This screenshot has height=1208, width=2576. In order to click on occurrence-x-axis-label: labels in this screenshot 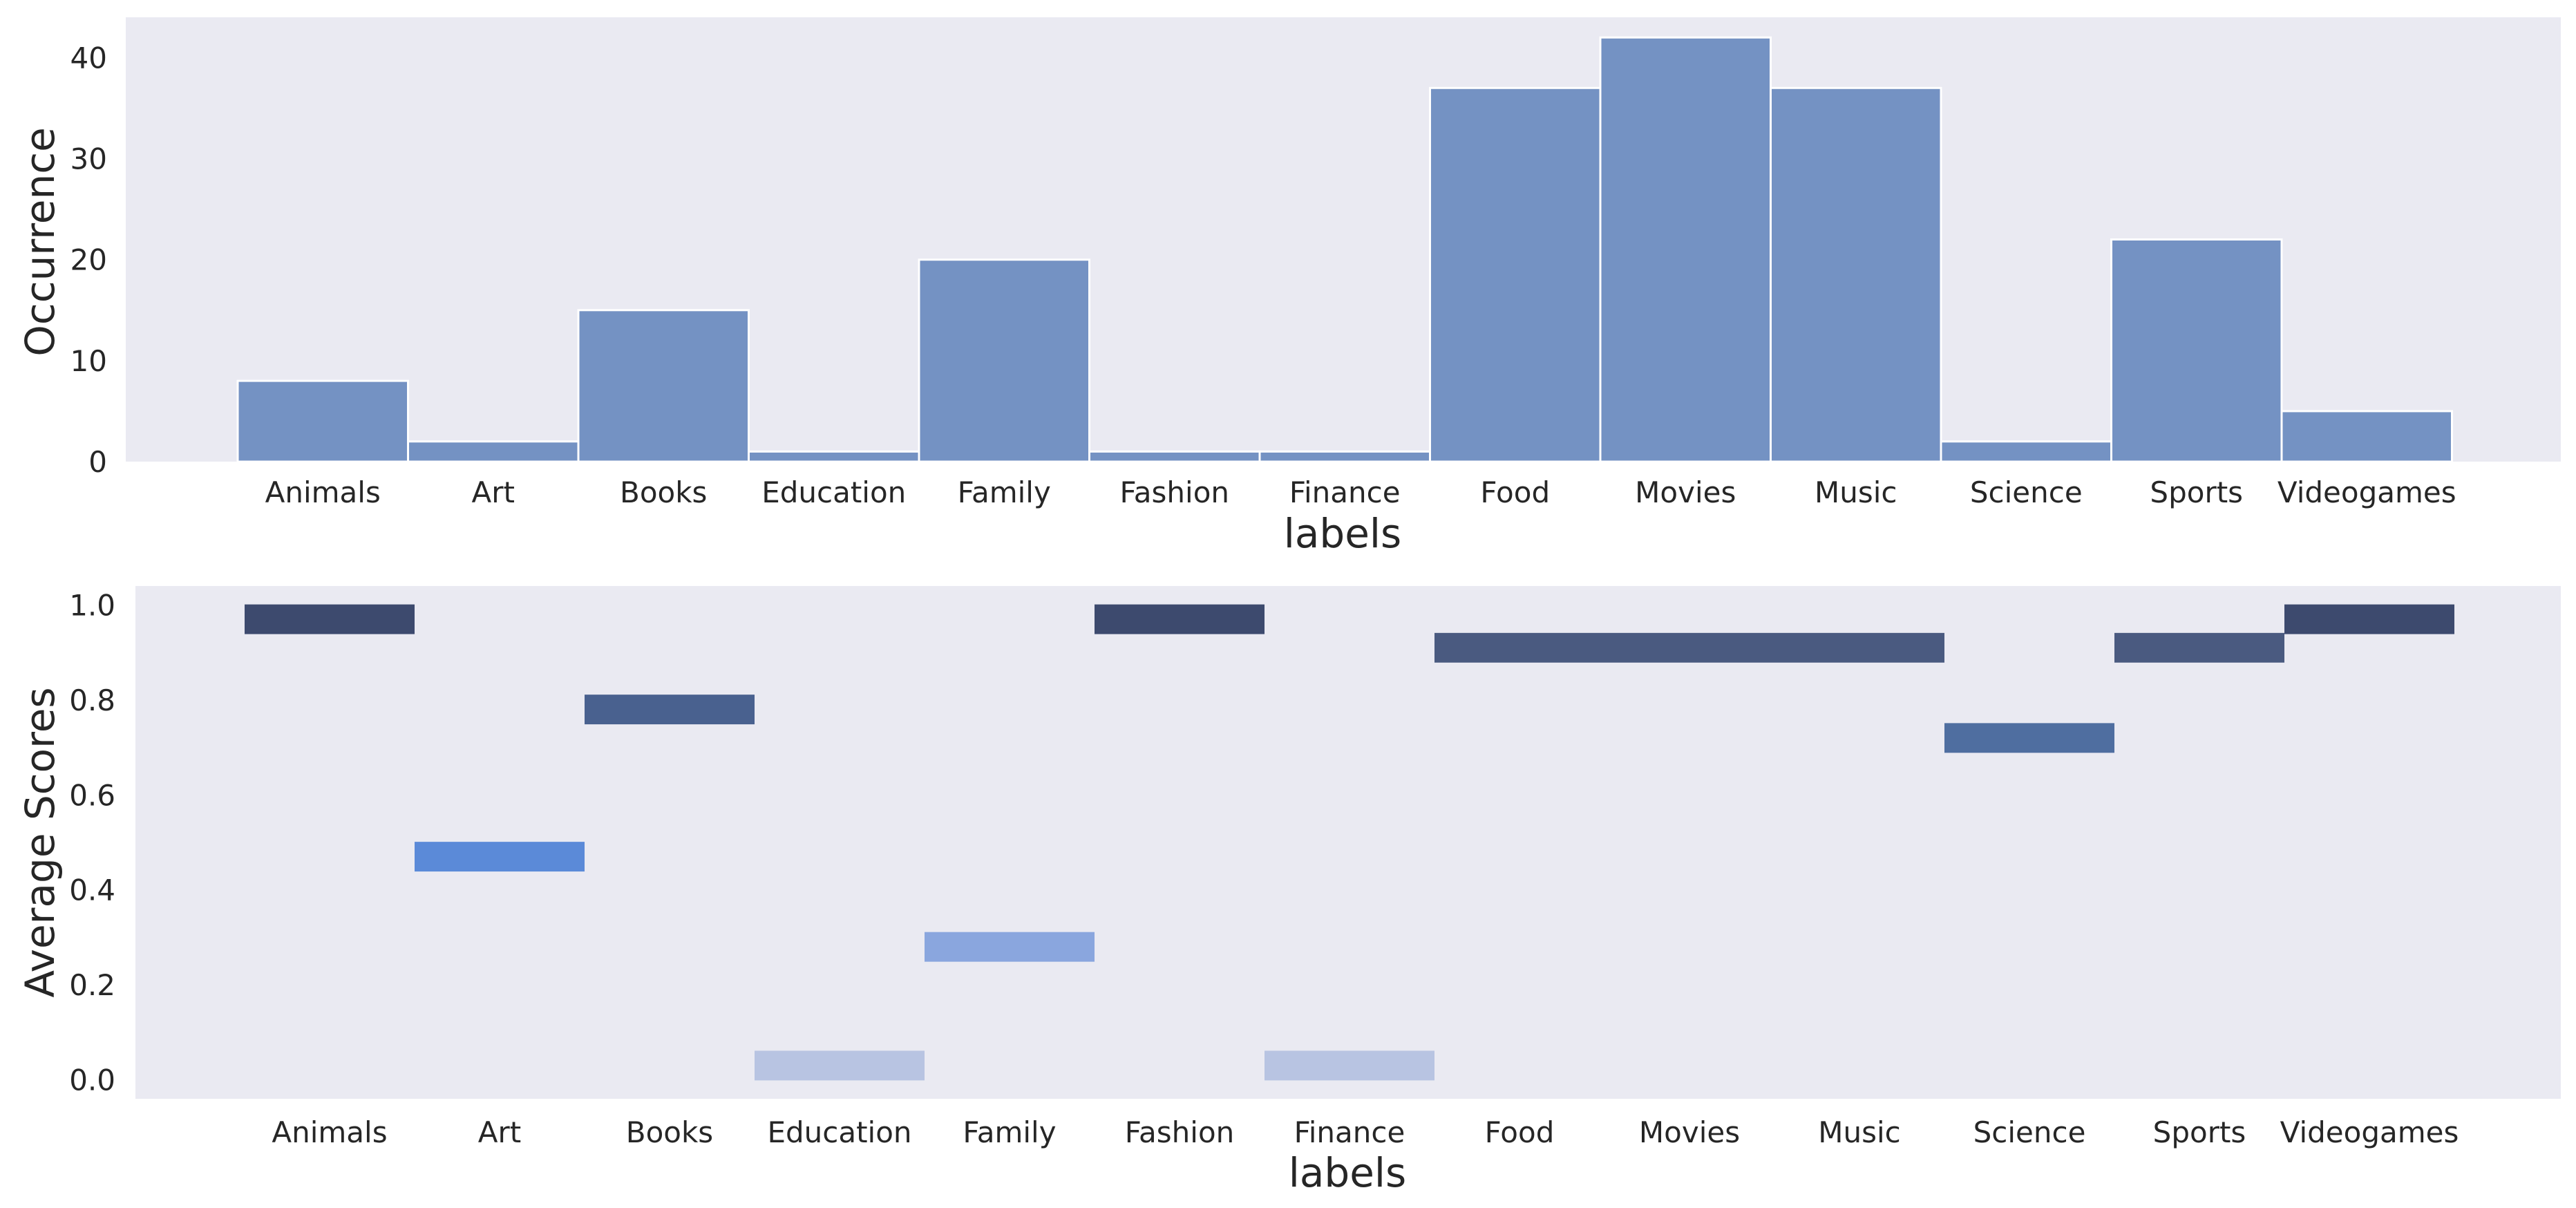, I will do `click(1343, 533)`.